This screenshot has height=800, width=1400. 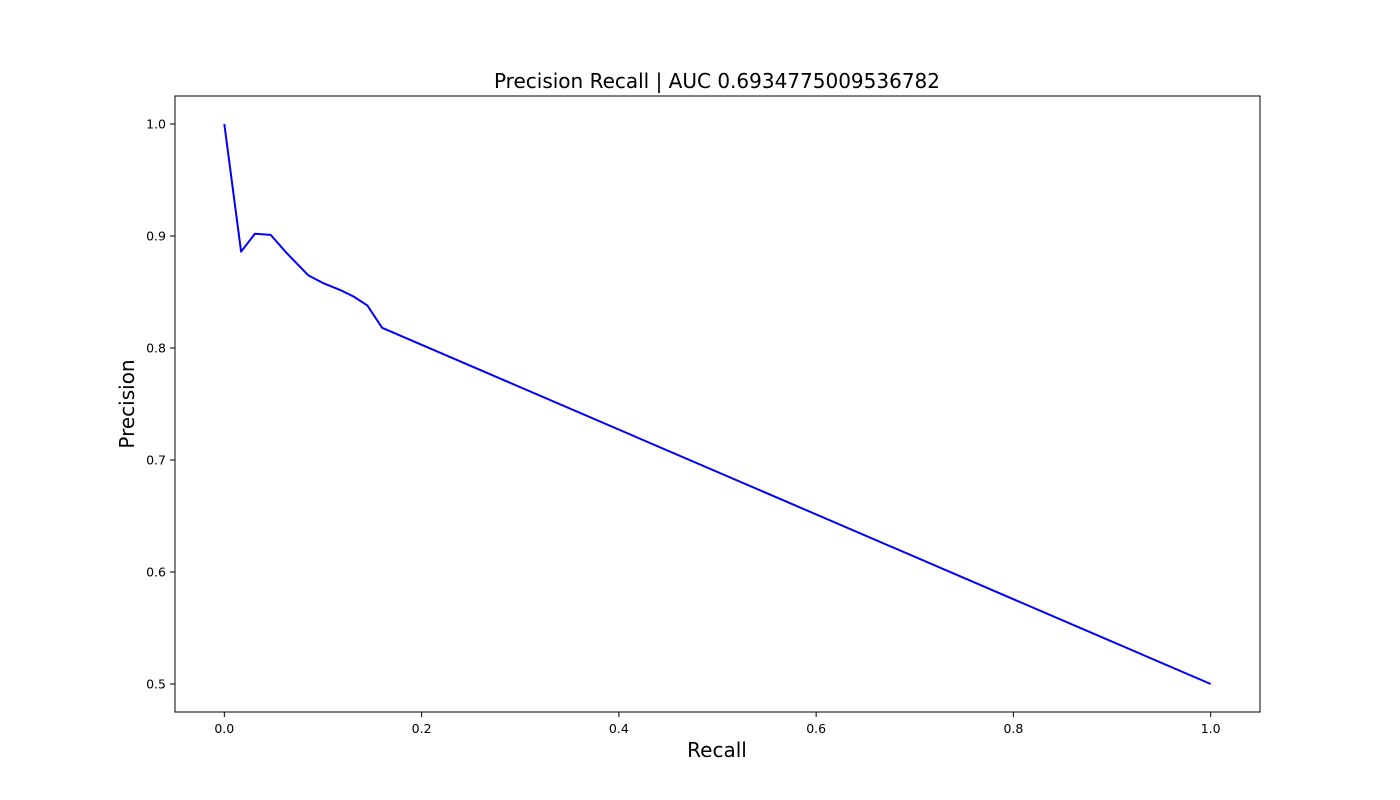 I want to click on x-tick-label: 0.0, so click(x=224, y=728).